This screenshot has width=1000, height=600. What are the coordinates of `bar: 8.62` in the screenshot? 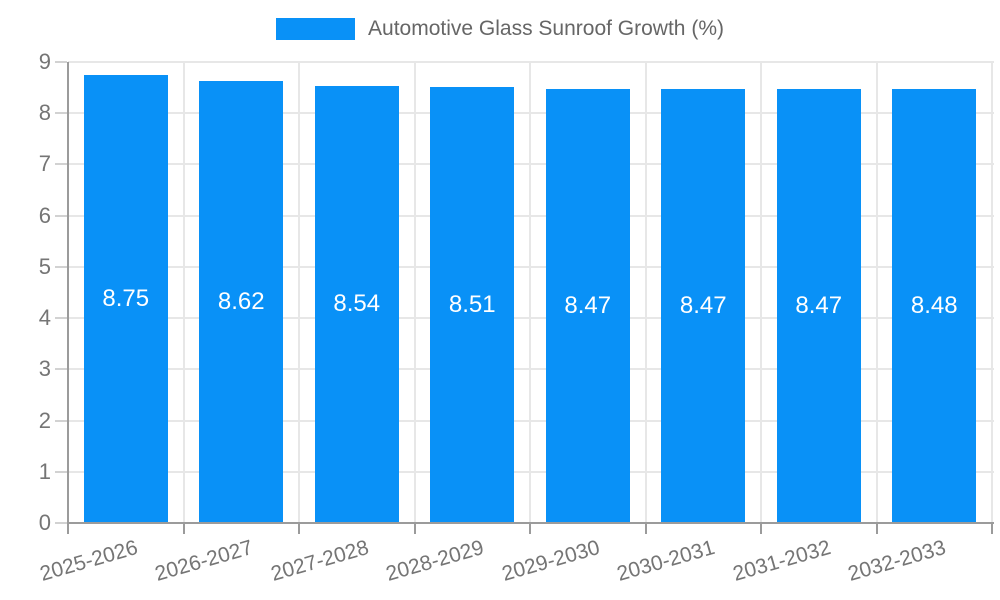 It's located at (241, 302).